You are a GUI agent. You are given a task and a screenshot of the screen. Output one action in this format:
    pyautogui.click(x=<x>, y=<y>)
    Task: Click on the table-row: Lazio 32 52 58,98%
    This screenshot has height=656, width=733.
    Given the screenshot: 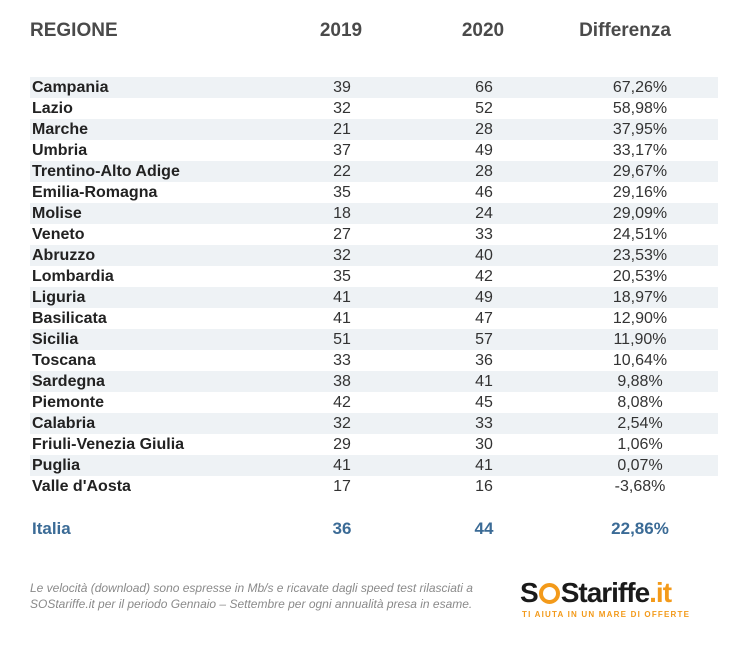 What is the action you would take?
    pyautogui.click(x=374, y=108)
    